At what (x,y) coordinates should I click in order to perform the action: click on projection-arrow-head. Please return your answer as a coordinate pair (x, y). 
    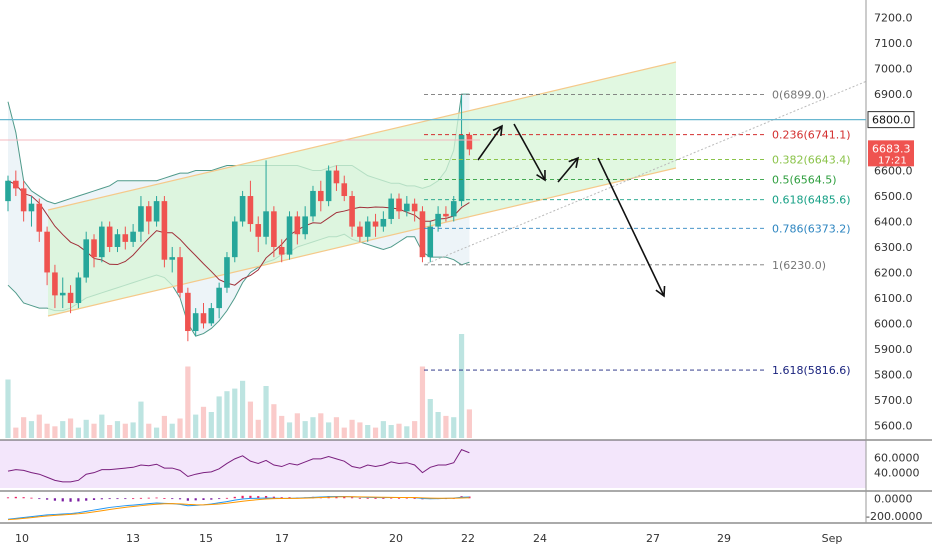
    Looking at the image, I should click on (660, 291).